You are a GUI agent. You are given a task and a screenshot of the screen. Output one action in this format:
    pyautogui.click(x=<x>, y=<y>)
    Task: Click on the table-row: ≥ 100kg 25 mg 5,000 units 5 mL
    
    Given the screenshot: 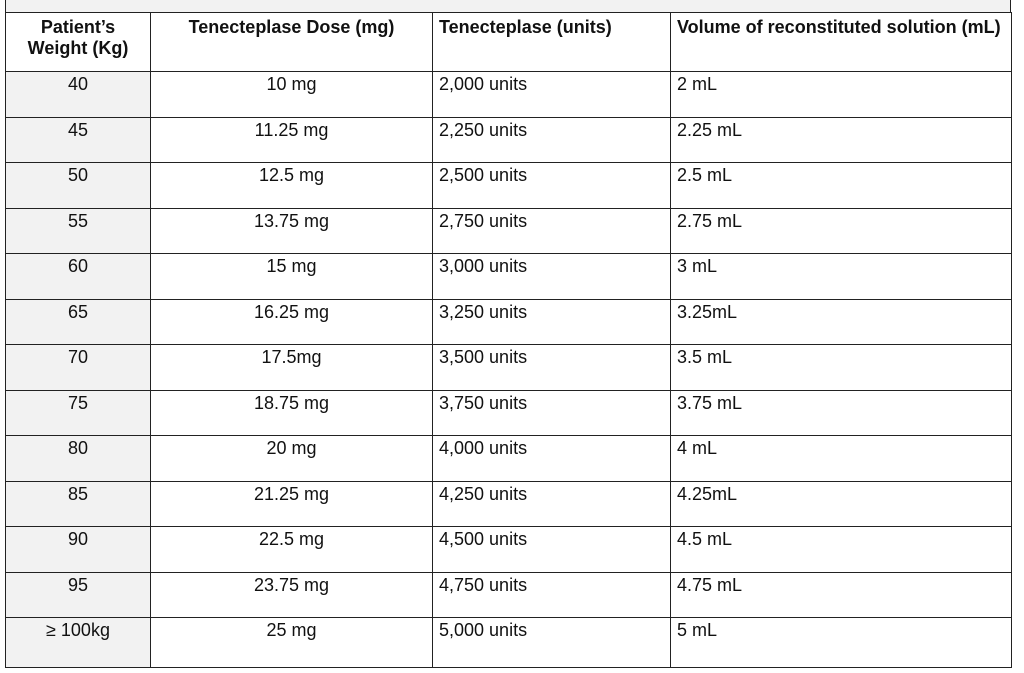 What is the action you would take?
    pyautogui.click(x=508, y=642)
    